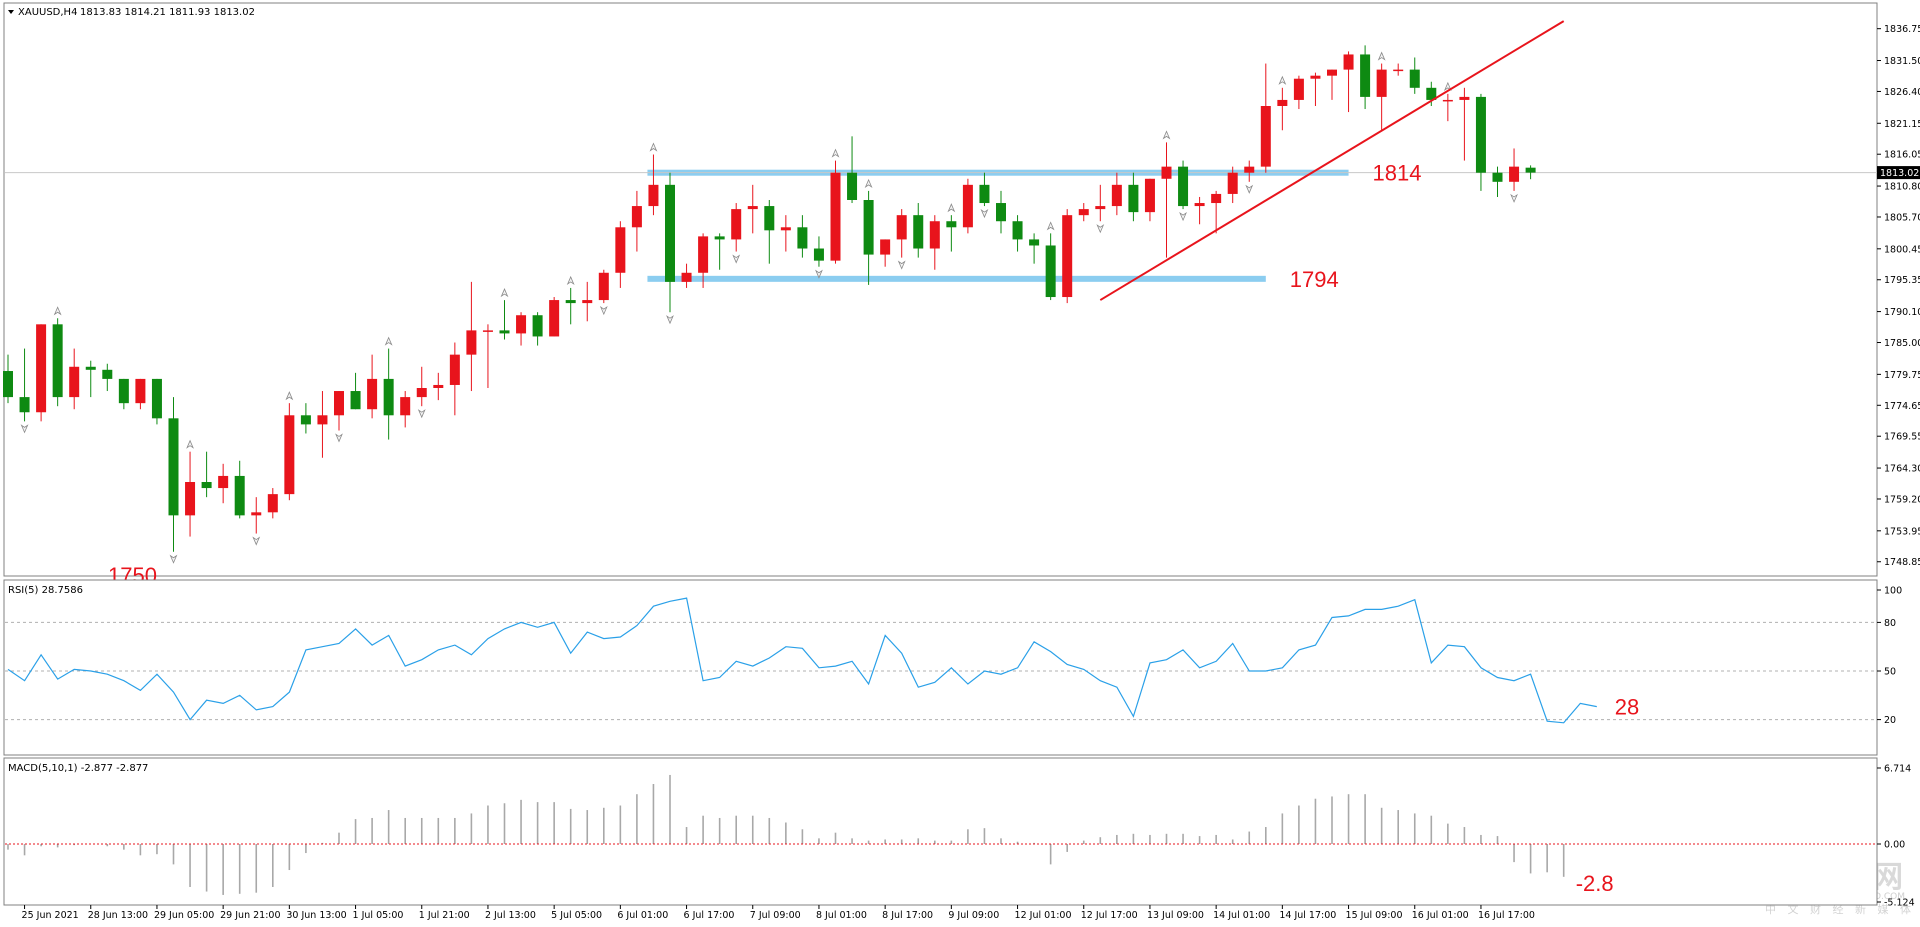 The width and height of the screenshot is (1920, 927). I want to click on price-tick-label: 1785.00, so click(1902, 343).